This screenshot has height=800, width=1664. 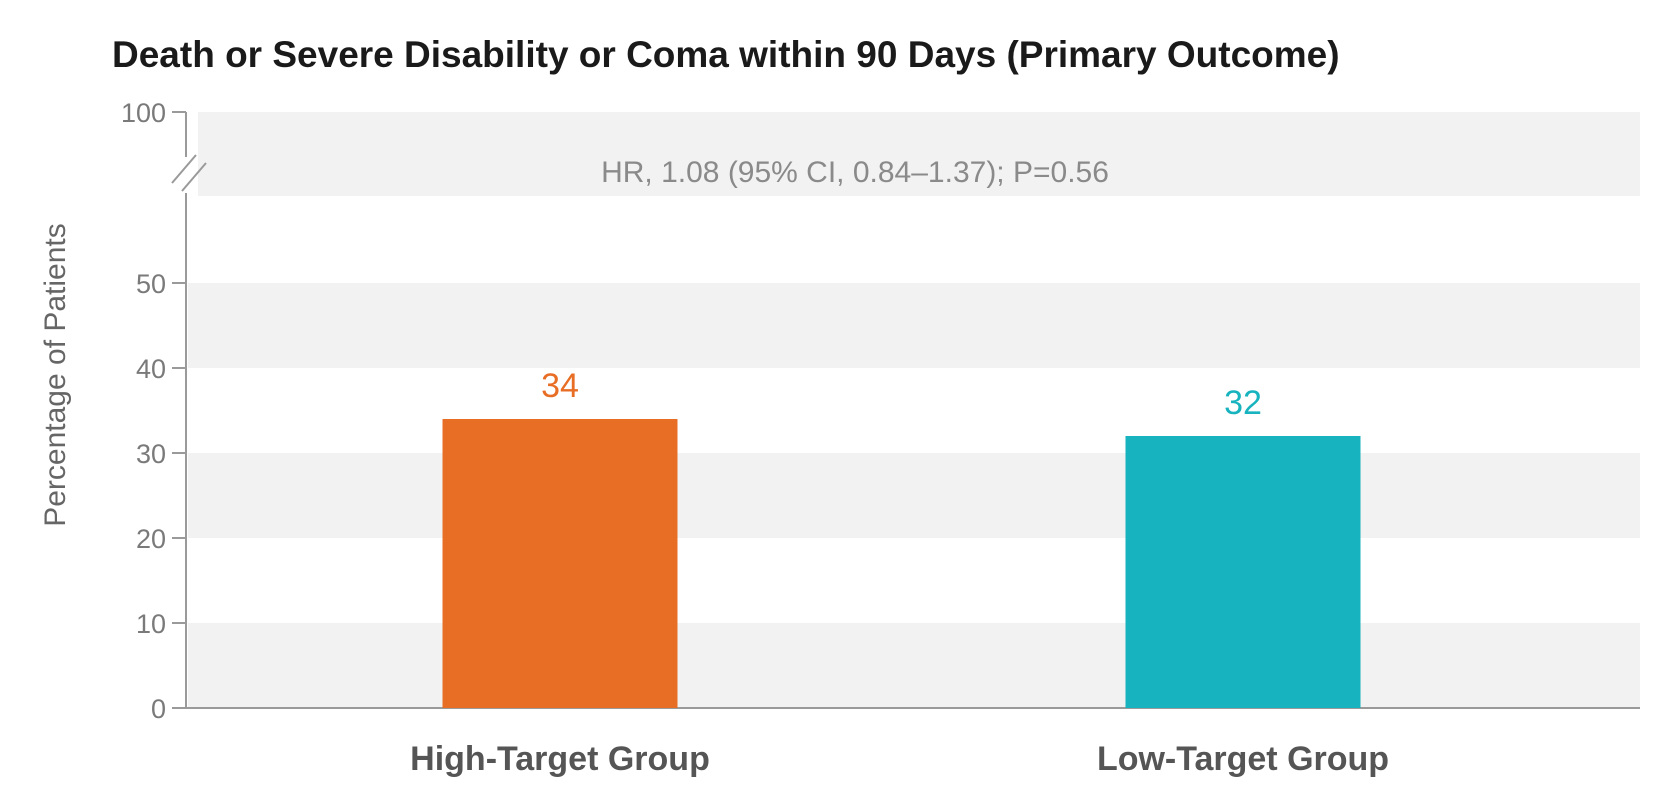 What do you see at coordinates (151, 454) in the screenshot?
I see `y-tick-label: 30` at bounding box center [151, 454].